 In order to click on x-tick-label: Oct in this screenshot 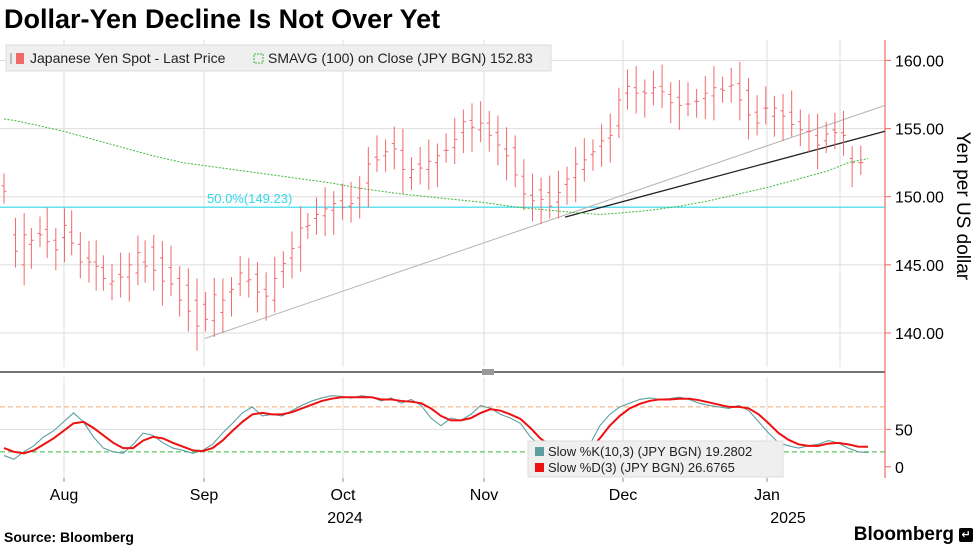, I will do `click(343, 495)`.